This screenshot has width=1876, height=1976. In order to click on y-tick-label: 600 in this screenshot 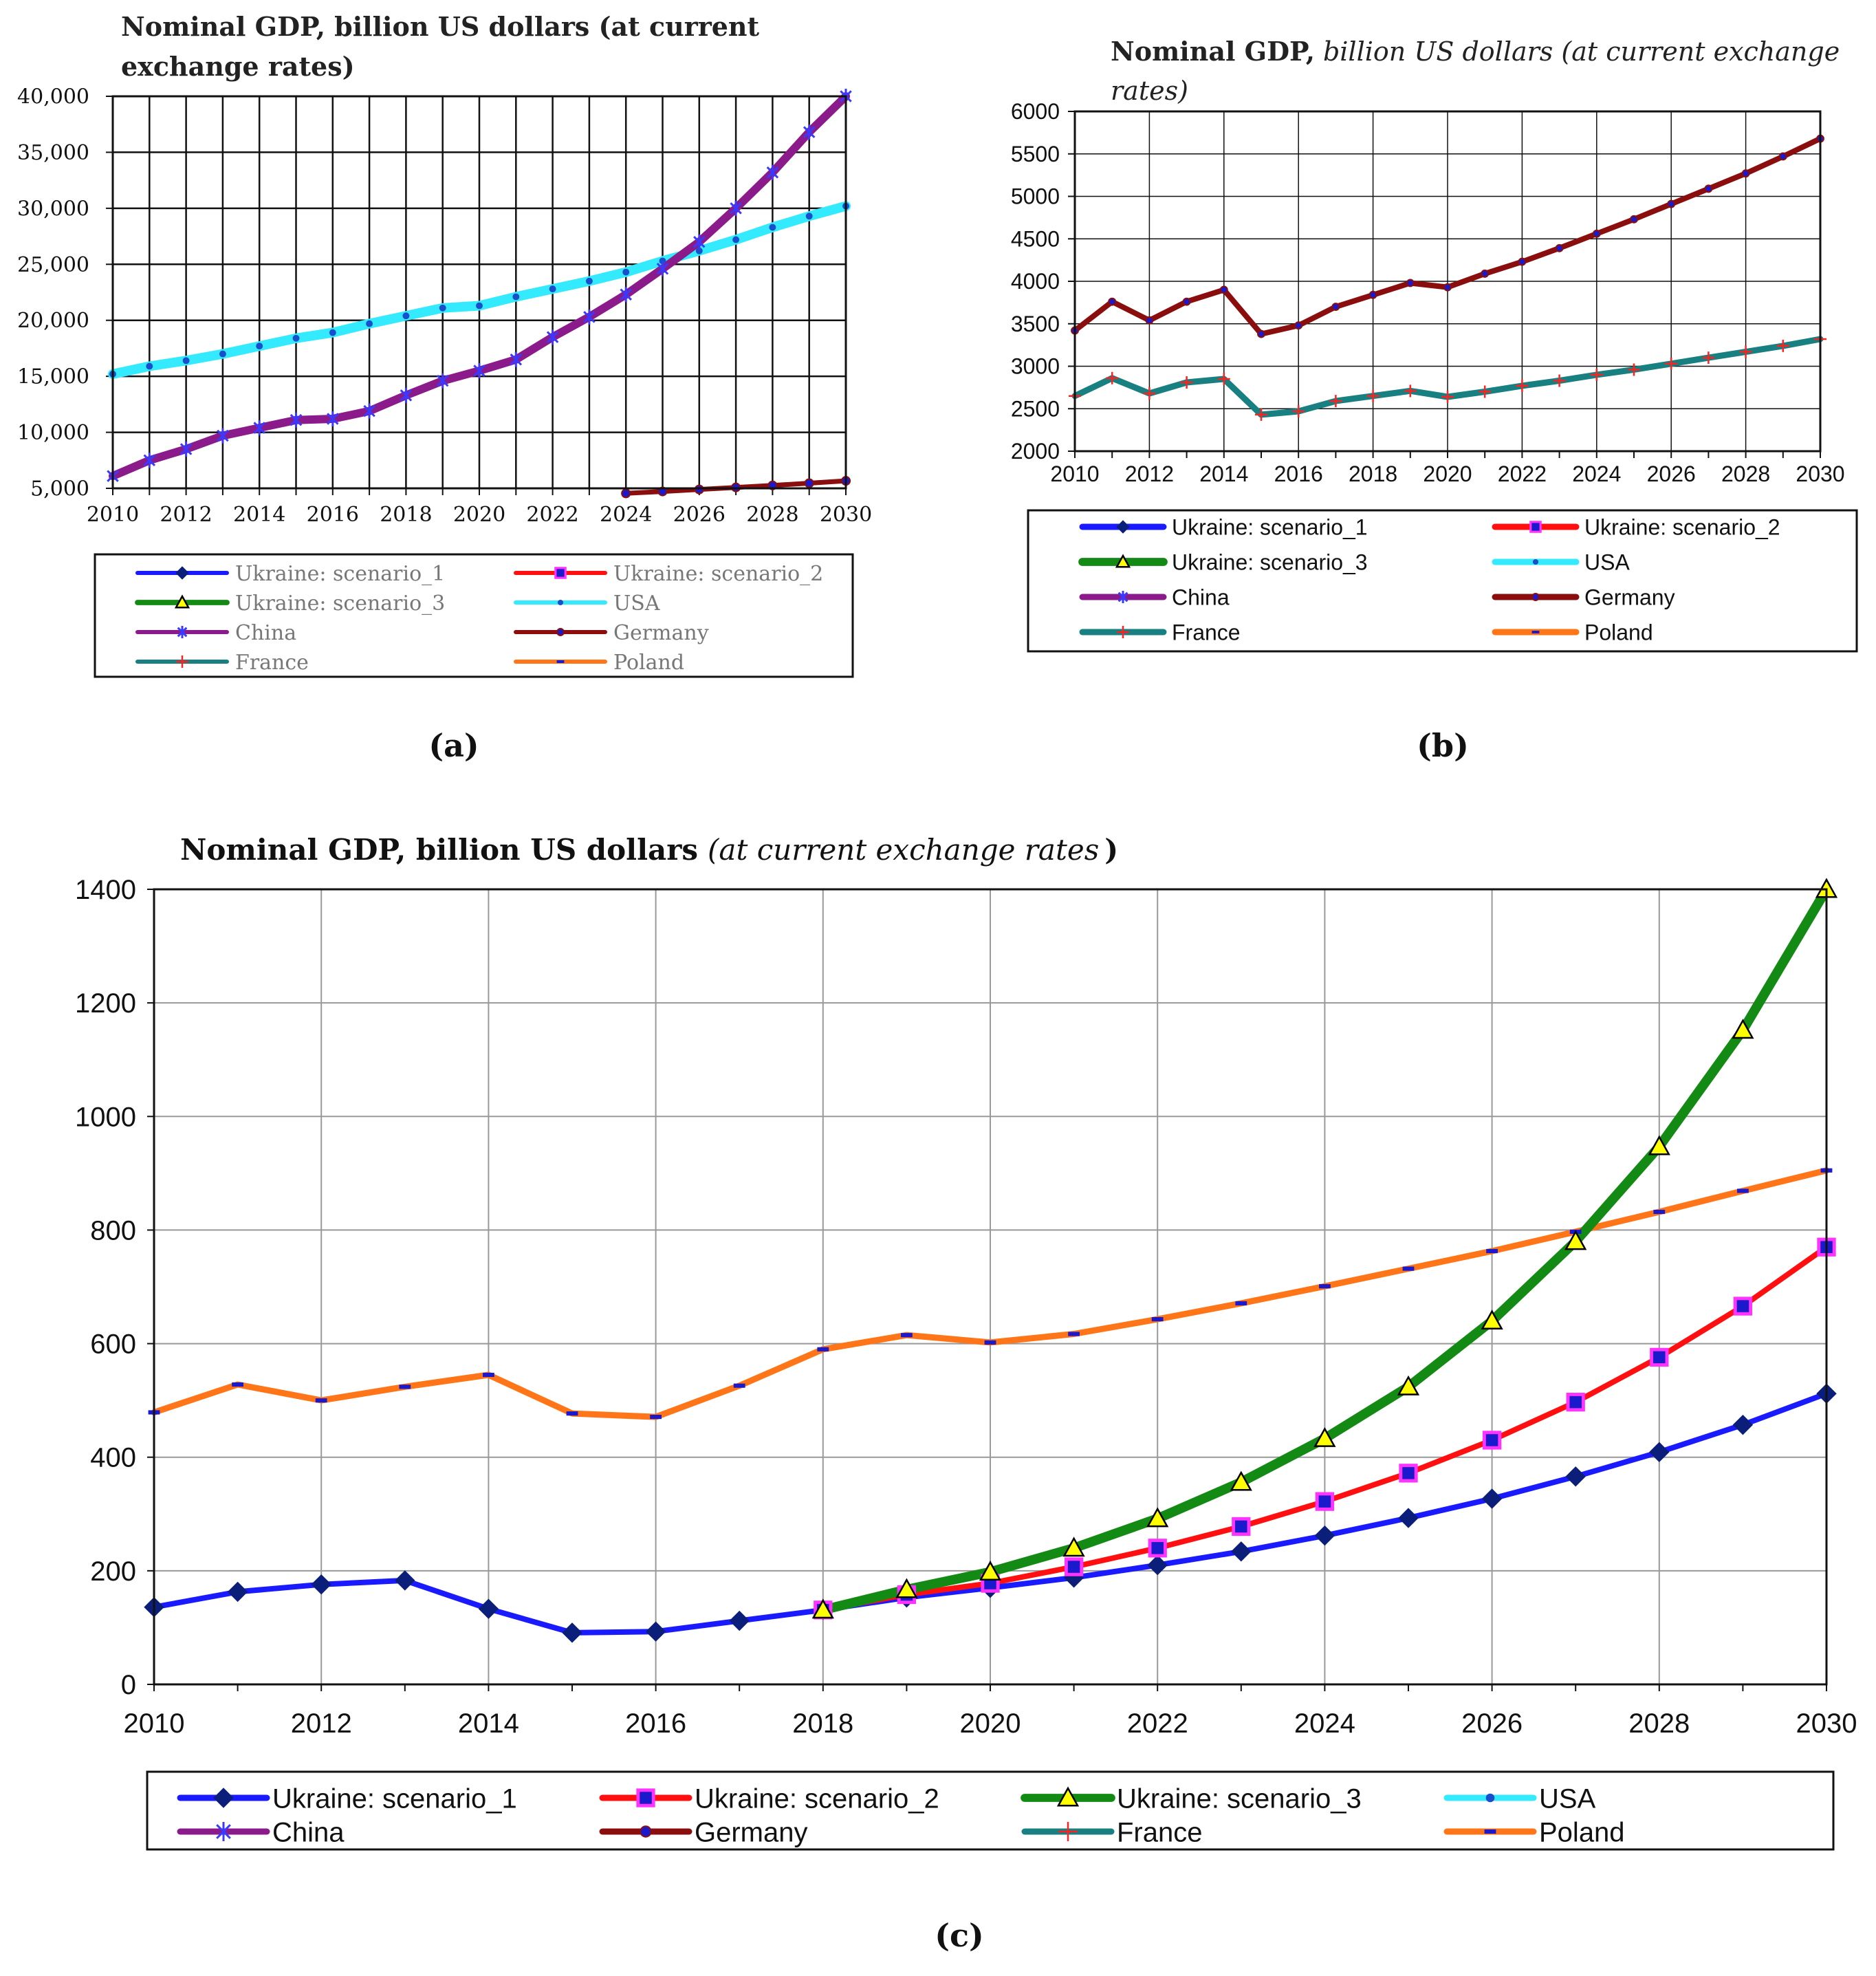, I will do `click(113, 1344)`.